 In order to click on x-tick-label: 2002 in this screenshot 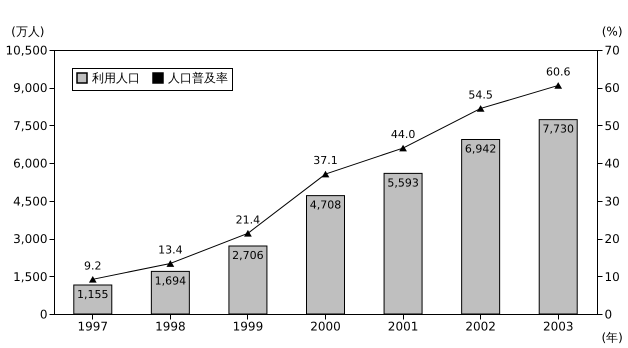, I will do `click(480, 327)`.